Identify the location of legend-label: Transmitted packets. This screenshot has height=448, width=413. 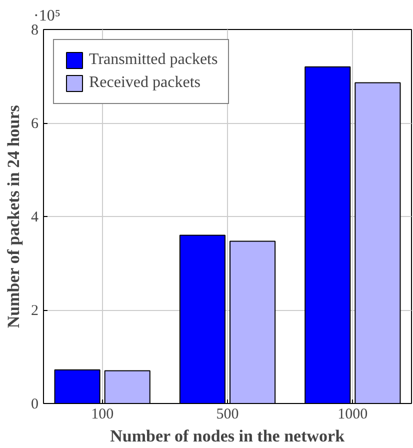
(153, 60).